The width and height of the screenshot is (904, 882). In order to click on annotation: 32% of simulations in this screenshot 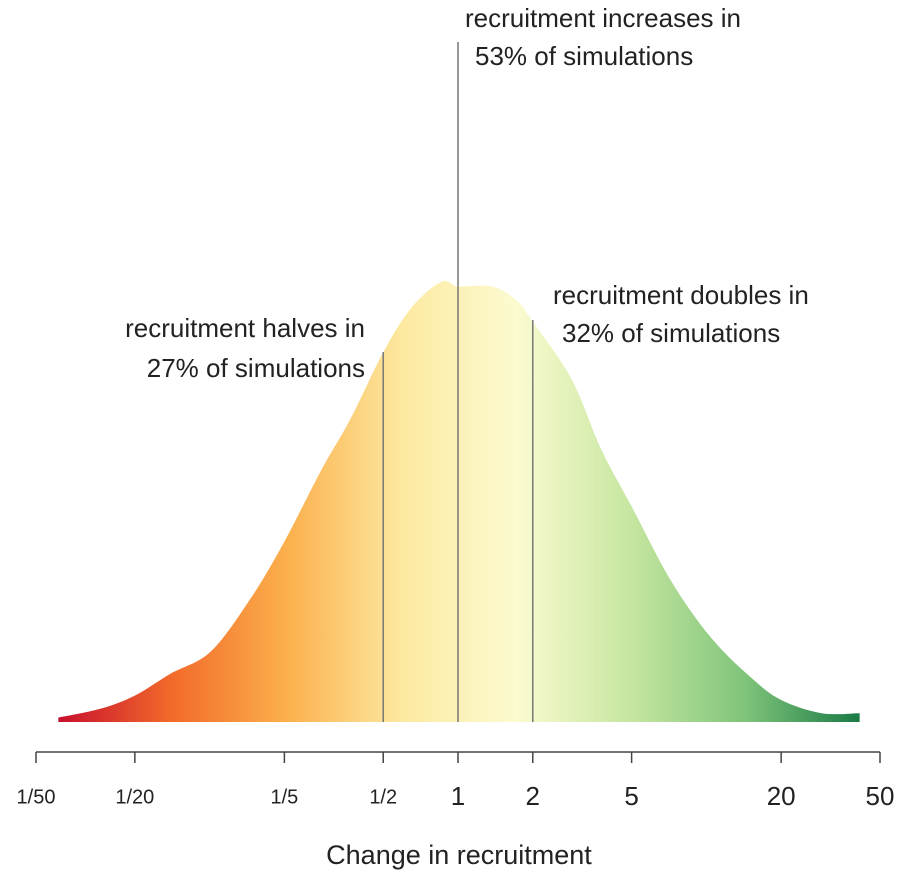, I will do `click(671, 333)`.